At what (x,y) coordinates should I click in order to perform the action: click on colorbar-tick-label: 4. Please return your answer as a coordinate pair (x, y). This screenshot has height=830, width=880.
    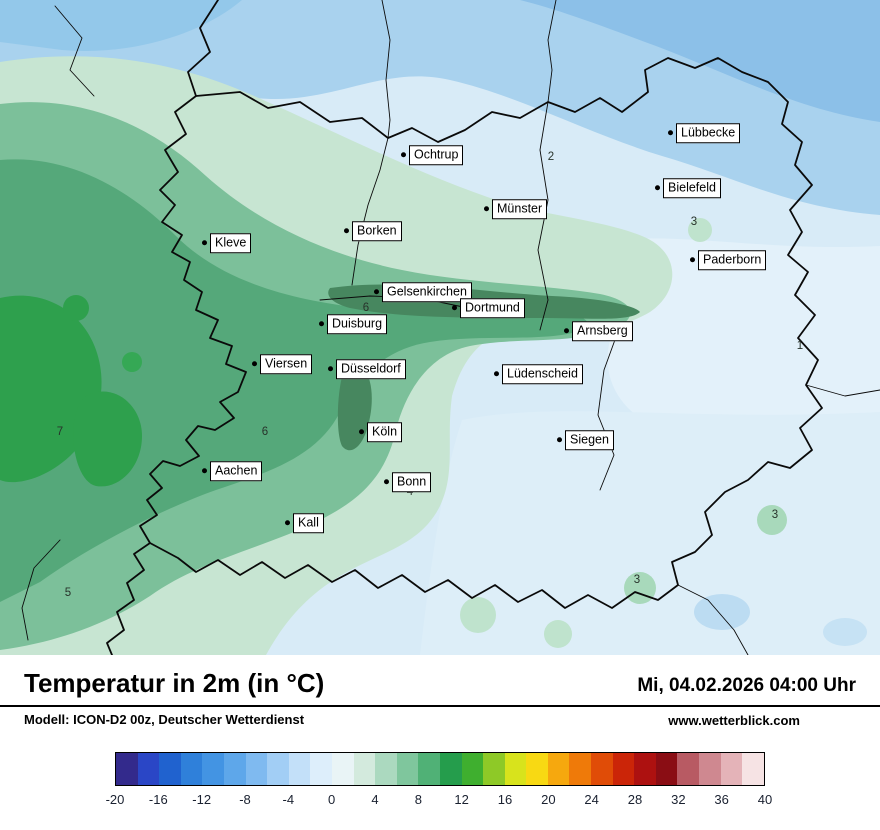
    Looking at the image, I should click on (375, 799).